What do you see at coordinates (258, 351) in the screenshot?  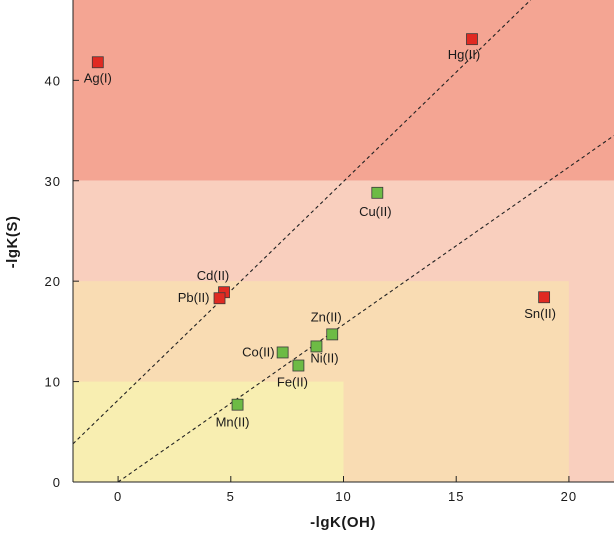 I see `label-coii: Co(II)` at bounding box center [258, 351].